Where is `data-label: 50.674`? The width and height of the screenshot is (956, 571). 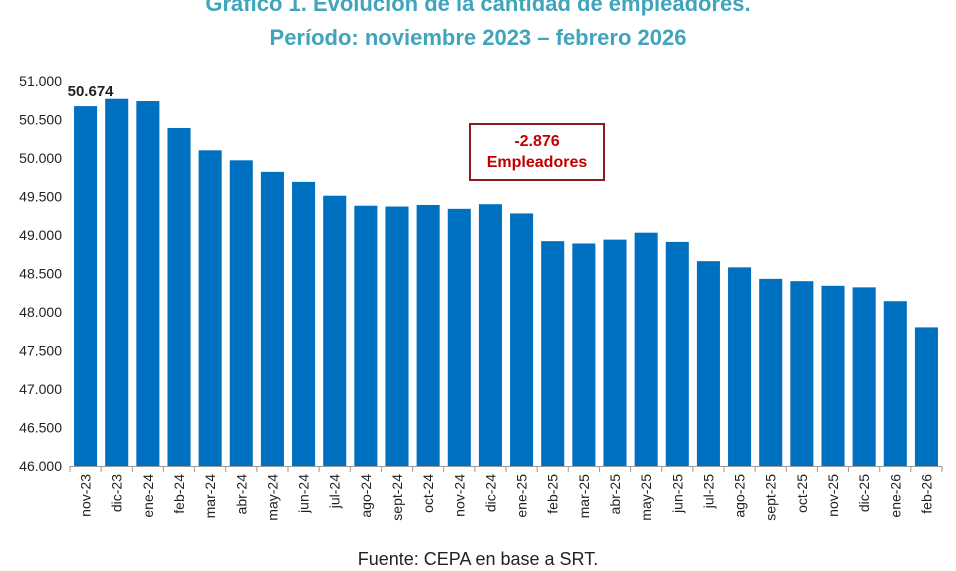
data-label: 50.674 is located at coordinates (91, 91).